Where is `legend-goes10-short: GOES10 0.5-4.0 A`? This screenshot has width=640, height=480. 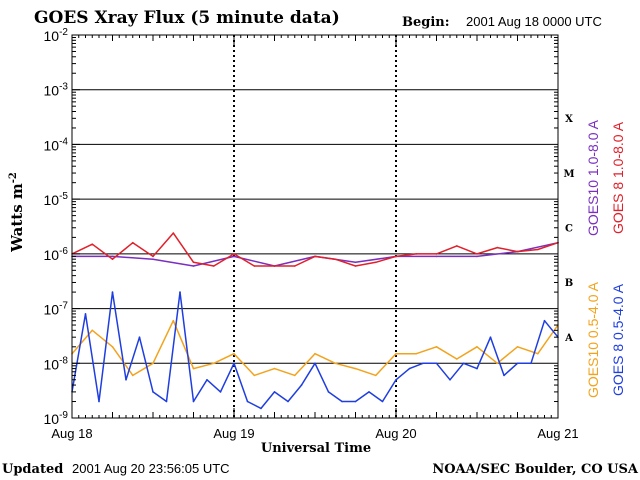 legend-goes10-short: GOES10 0.5-4.0 A is located at coordinates (593, 339).